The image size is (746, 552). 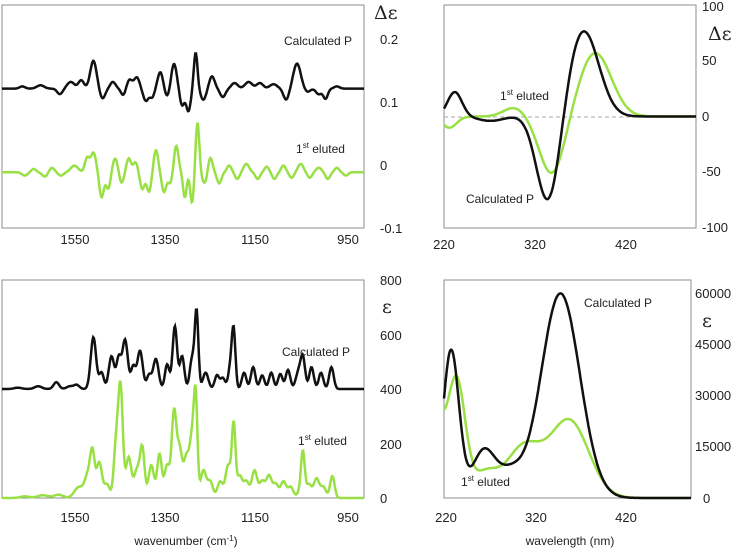 What do you see at coordinates (299, 149) in the screenshot?
I see `vcd-eluted-num: 1` at bounding box center [299, 149].